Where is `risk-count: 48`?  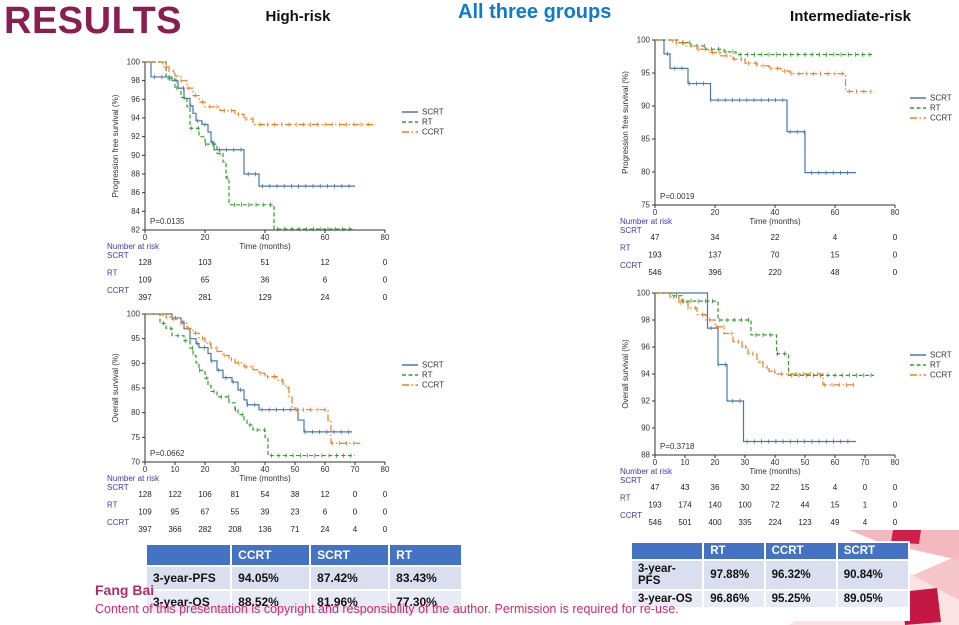 risk-count: 48 is located at coordinates (835, 272).